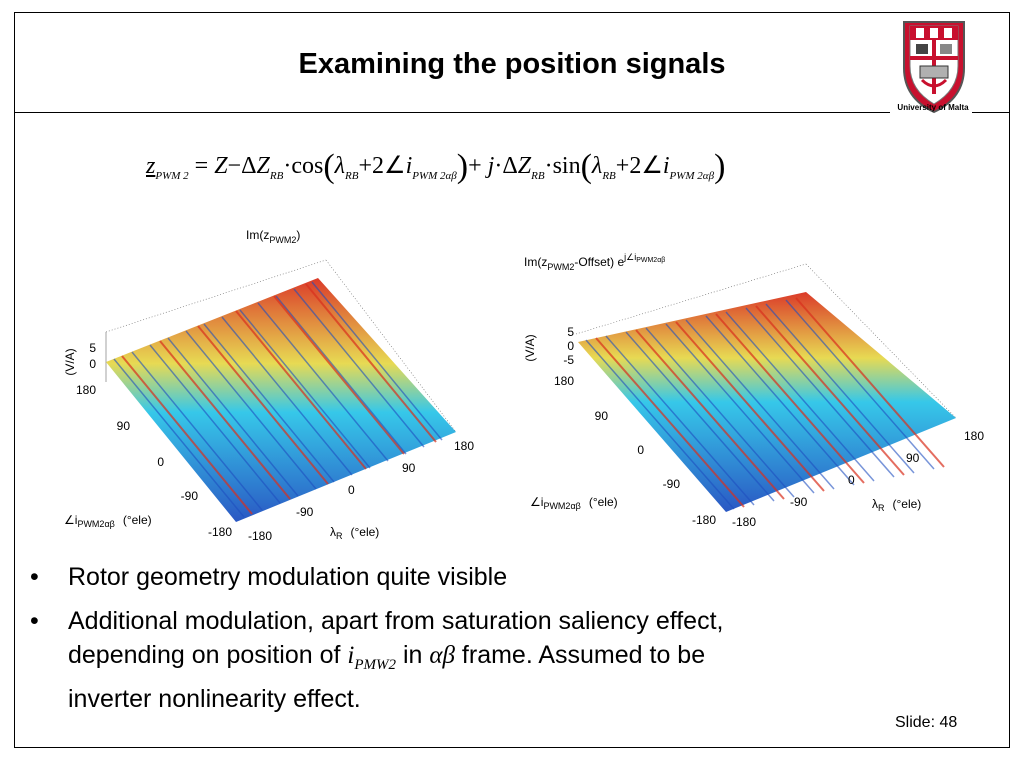 This screenshot has width=1024, height=768. I want to click on right-ytick: 180, so click(564, 381).